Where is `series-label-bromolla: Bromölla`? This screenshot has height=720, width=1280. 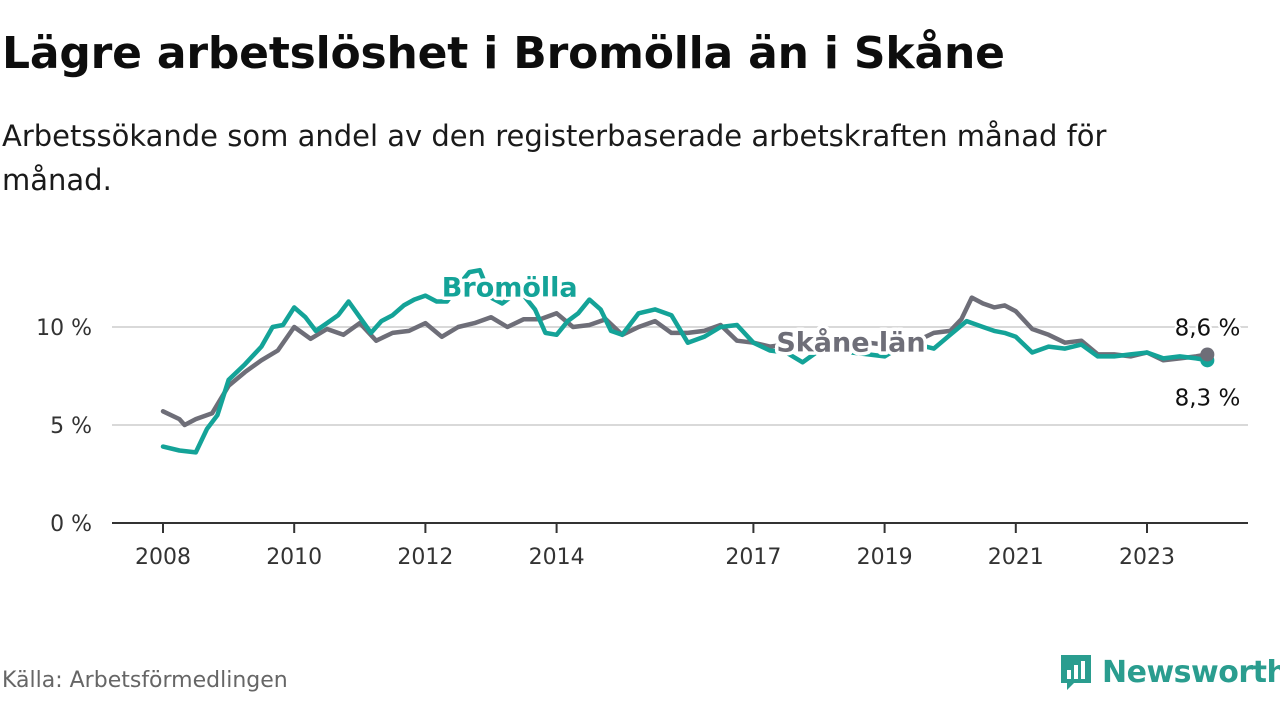 series-label-bromolla: Bromölla is located at coordinates (510, 288).